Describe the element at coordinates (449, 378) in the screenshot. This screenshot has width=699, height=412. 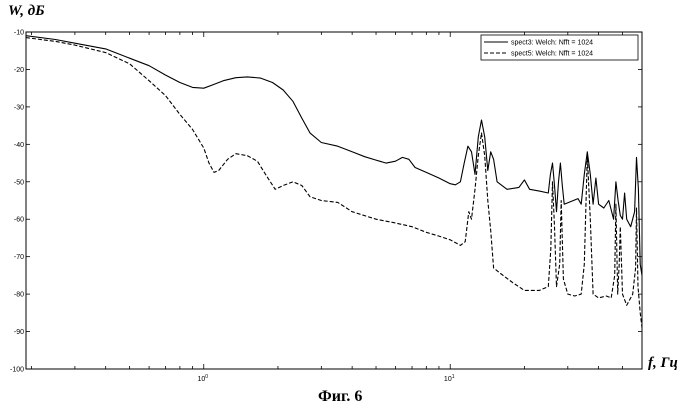
I see `x-tick-label: 10¹` at that location.